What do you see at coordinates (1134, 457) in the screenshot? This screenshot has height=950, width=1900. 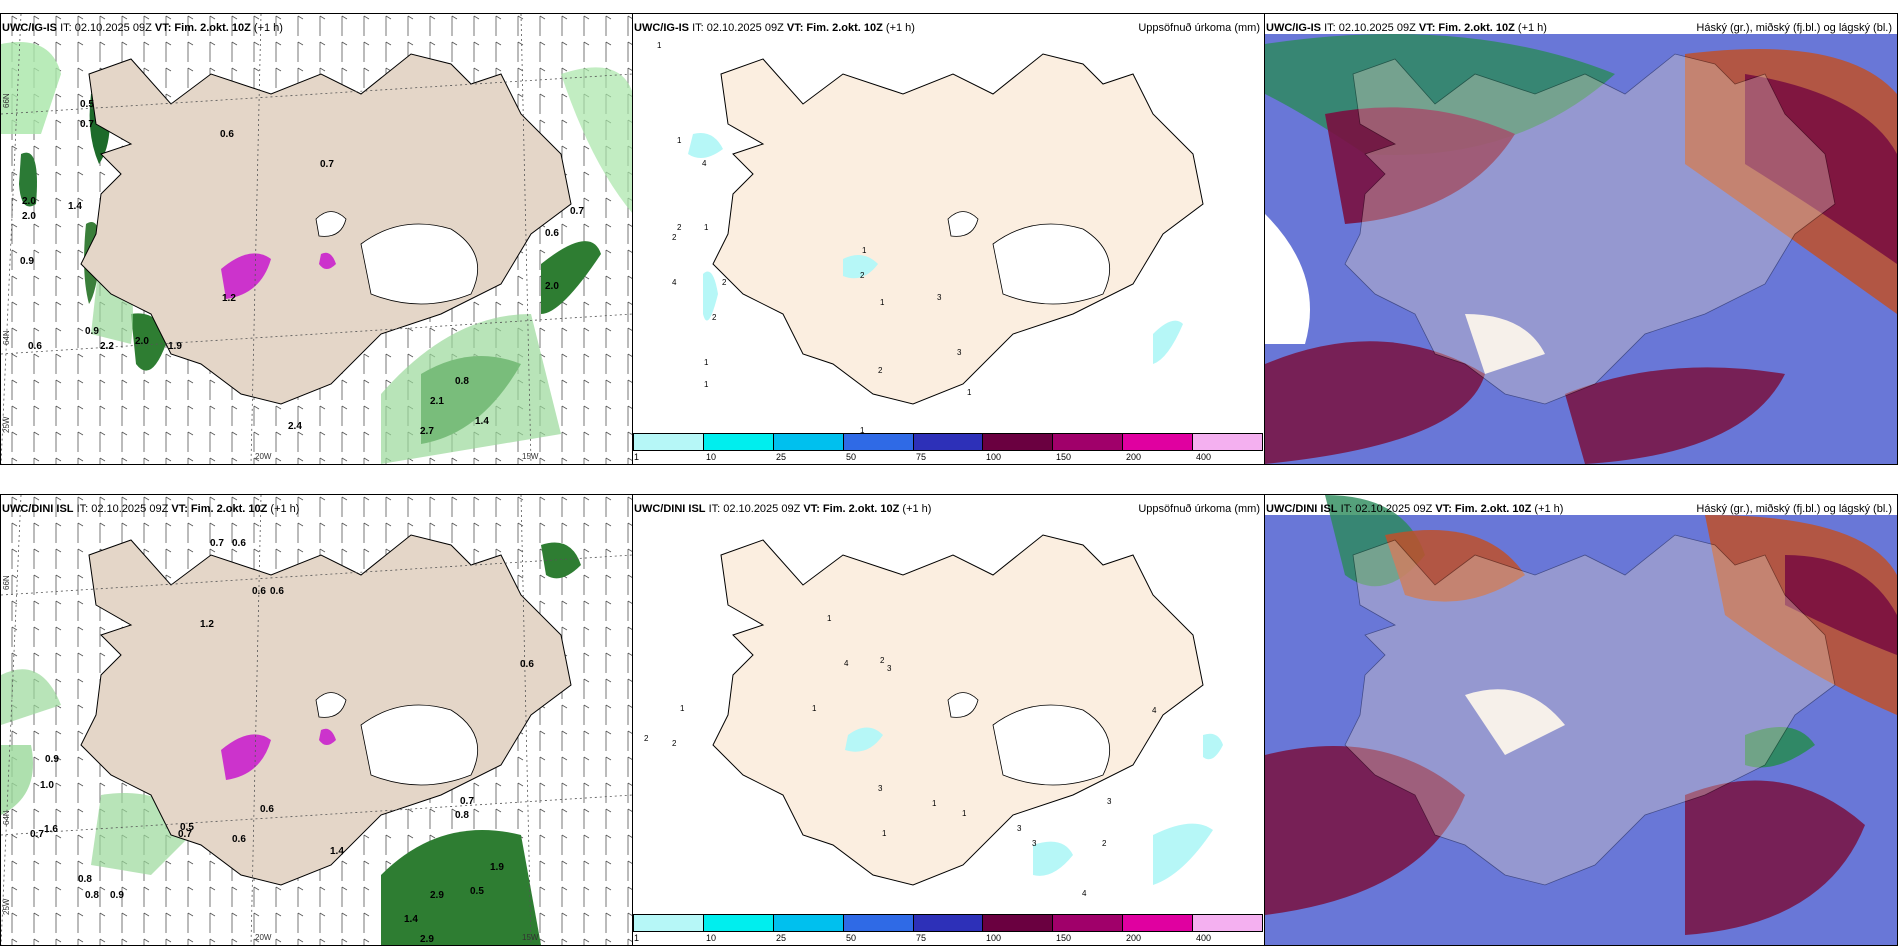 I see `colorbar-tick-label: 200` at bounding box center [1134, 457].